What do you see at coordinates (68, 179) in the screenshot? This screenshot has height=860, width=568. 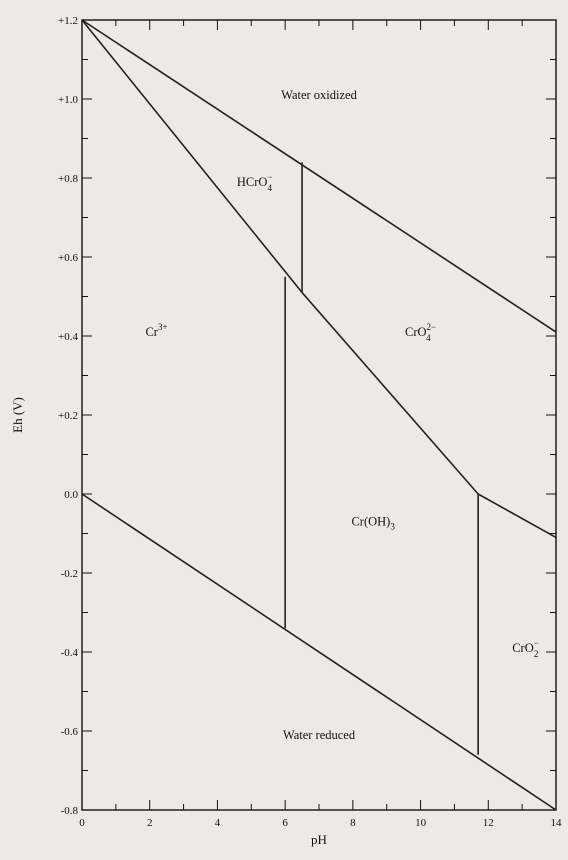 I see `y-tick-label: +0.8` at bounding box center [68, 179].